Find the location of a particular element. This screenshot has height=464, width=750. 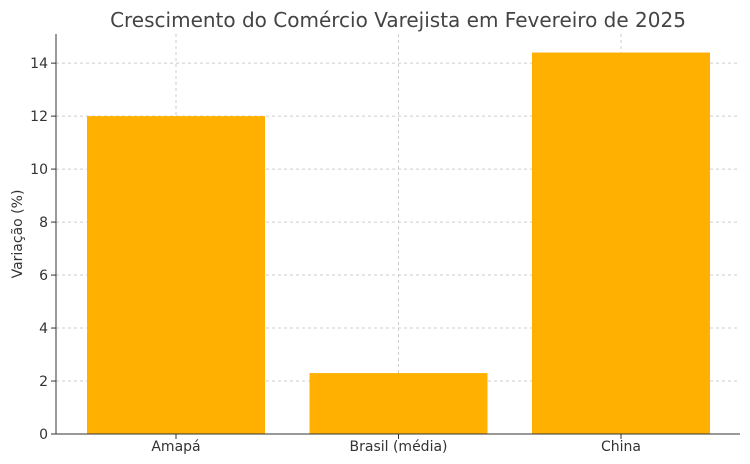

x-tick-label: China is located at coordinates (621, 447).